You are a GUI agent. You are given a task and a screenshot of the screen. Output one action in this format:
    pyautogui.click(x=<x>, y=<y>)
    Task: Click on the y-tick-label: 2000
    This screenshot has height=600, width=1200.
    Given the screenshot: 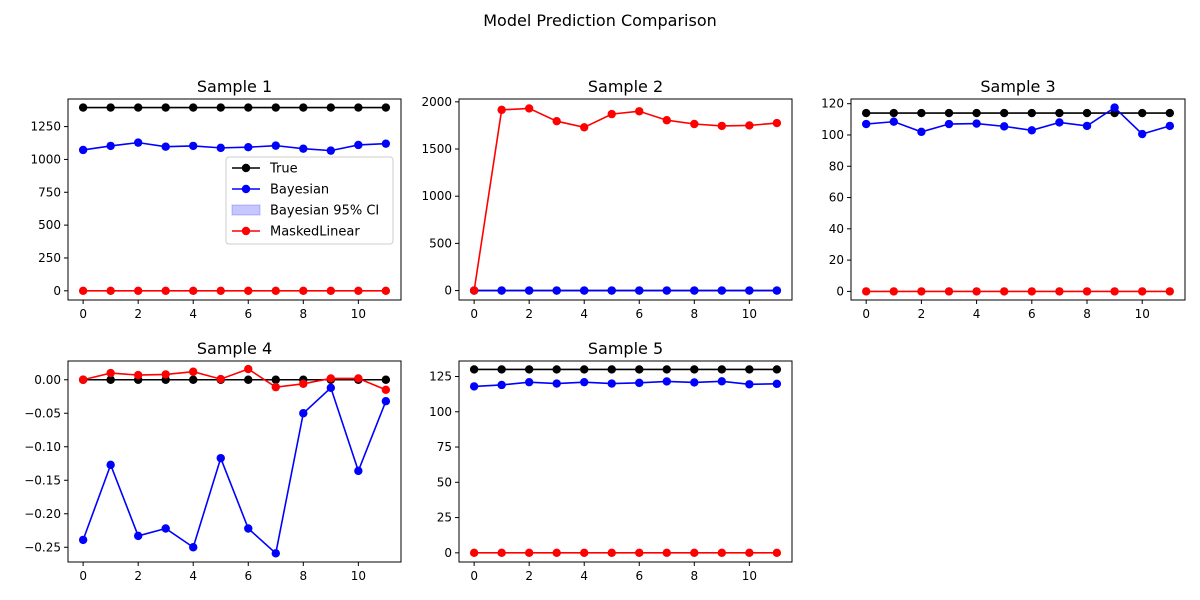 What is the action you would take?
    pyautogui.click(x=436, y=102)
    